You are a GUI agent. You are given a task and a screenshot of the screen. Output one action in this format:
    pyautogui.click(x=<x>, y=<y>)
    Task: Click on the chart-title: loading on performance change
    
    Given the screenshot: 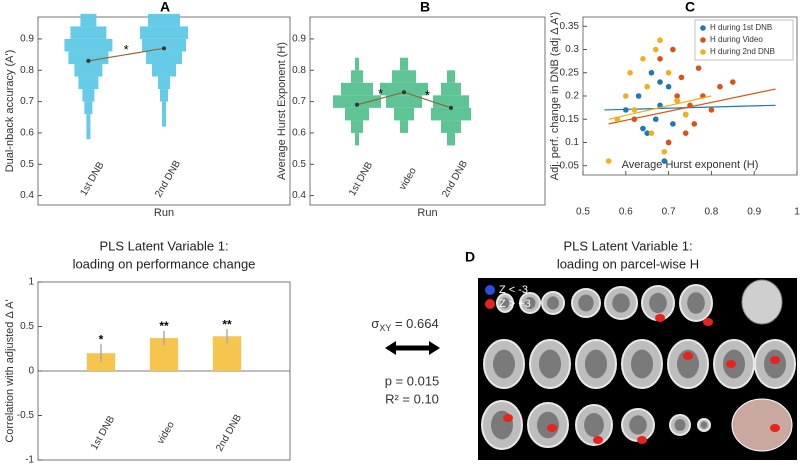 What is the action you would take?
    pyautogui.click(x=164, y=263)
    